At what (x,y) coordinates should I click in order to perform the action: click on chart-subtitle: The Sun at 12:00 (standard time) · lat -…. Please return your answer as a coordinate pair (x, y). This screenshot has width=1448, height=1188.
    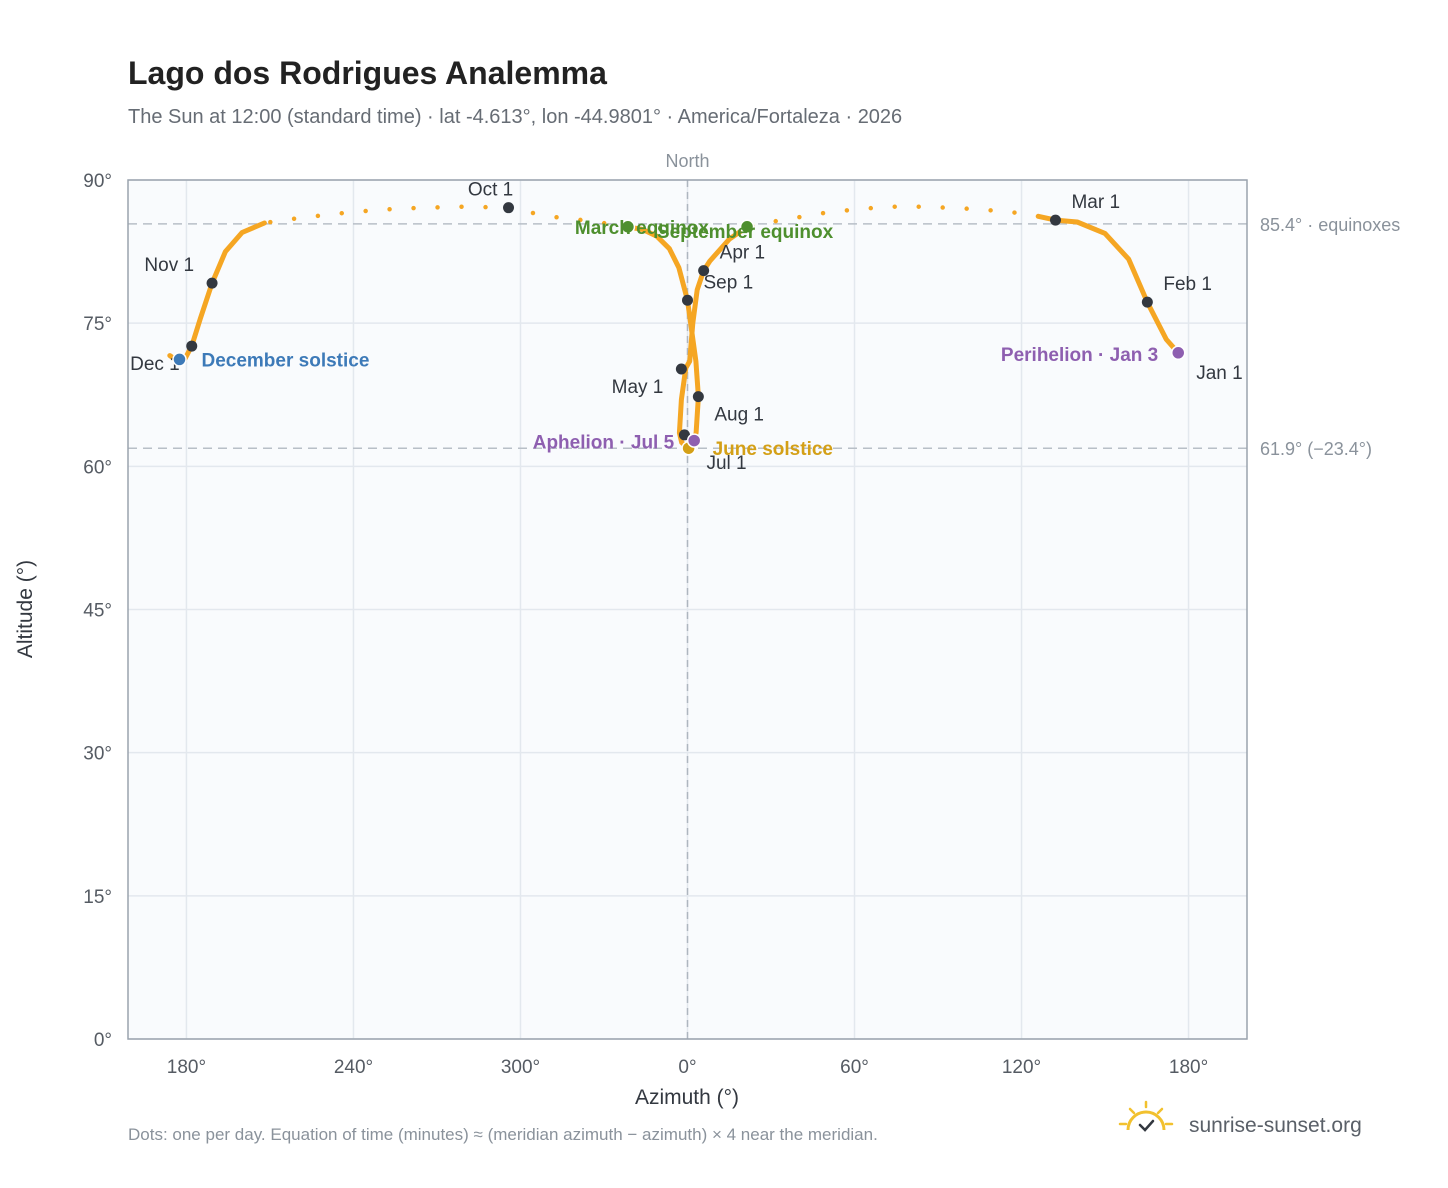
    Looking at the image, I should click on (515, 117).